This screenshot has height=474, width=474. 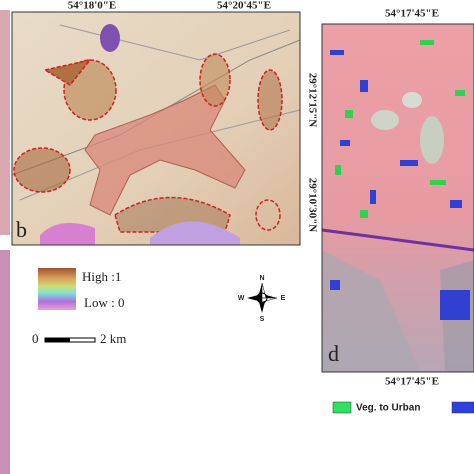 What do you see at coordinates (5, 122) in the screenshot?
I see `panel-a-strip` at bounding box center [5, 122].